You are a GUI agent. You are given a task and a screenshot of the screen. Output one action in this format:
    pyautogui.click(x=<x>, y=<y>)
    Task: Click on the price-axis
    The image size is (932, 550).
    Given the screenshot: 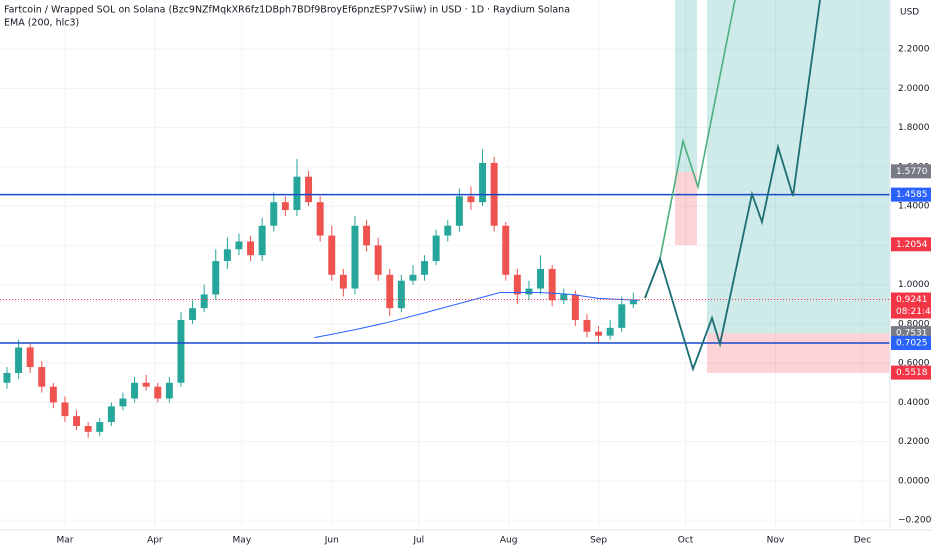 What is the action you would take?
    pyautogui.click(x=911, y=275)
    